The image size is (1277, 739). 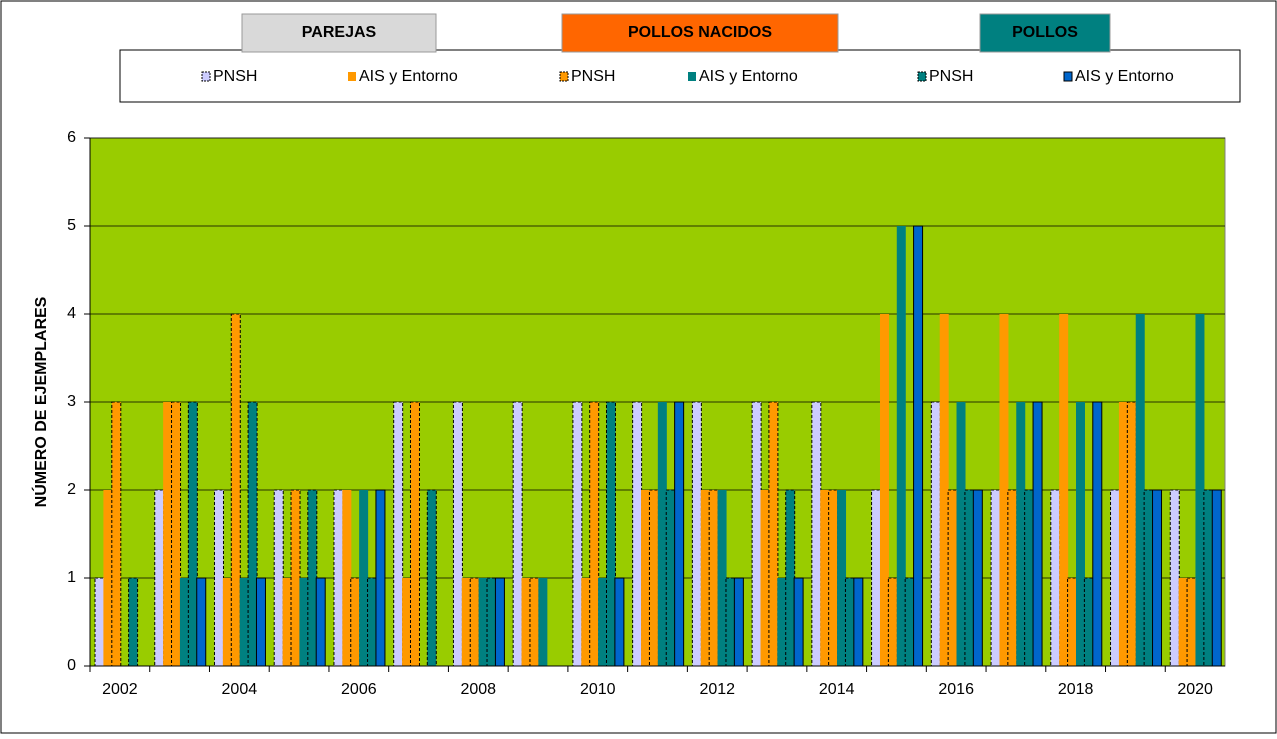 I want to click on x-tick-label: 2004, so click(x=240, y=689).